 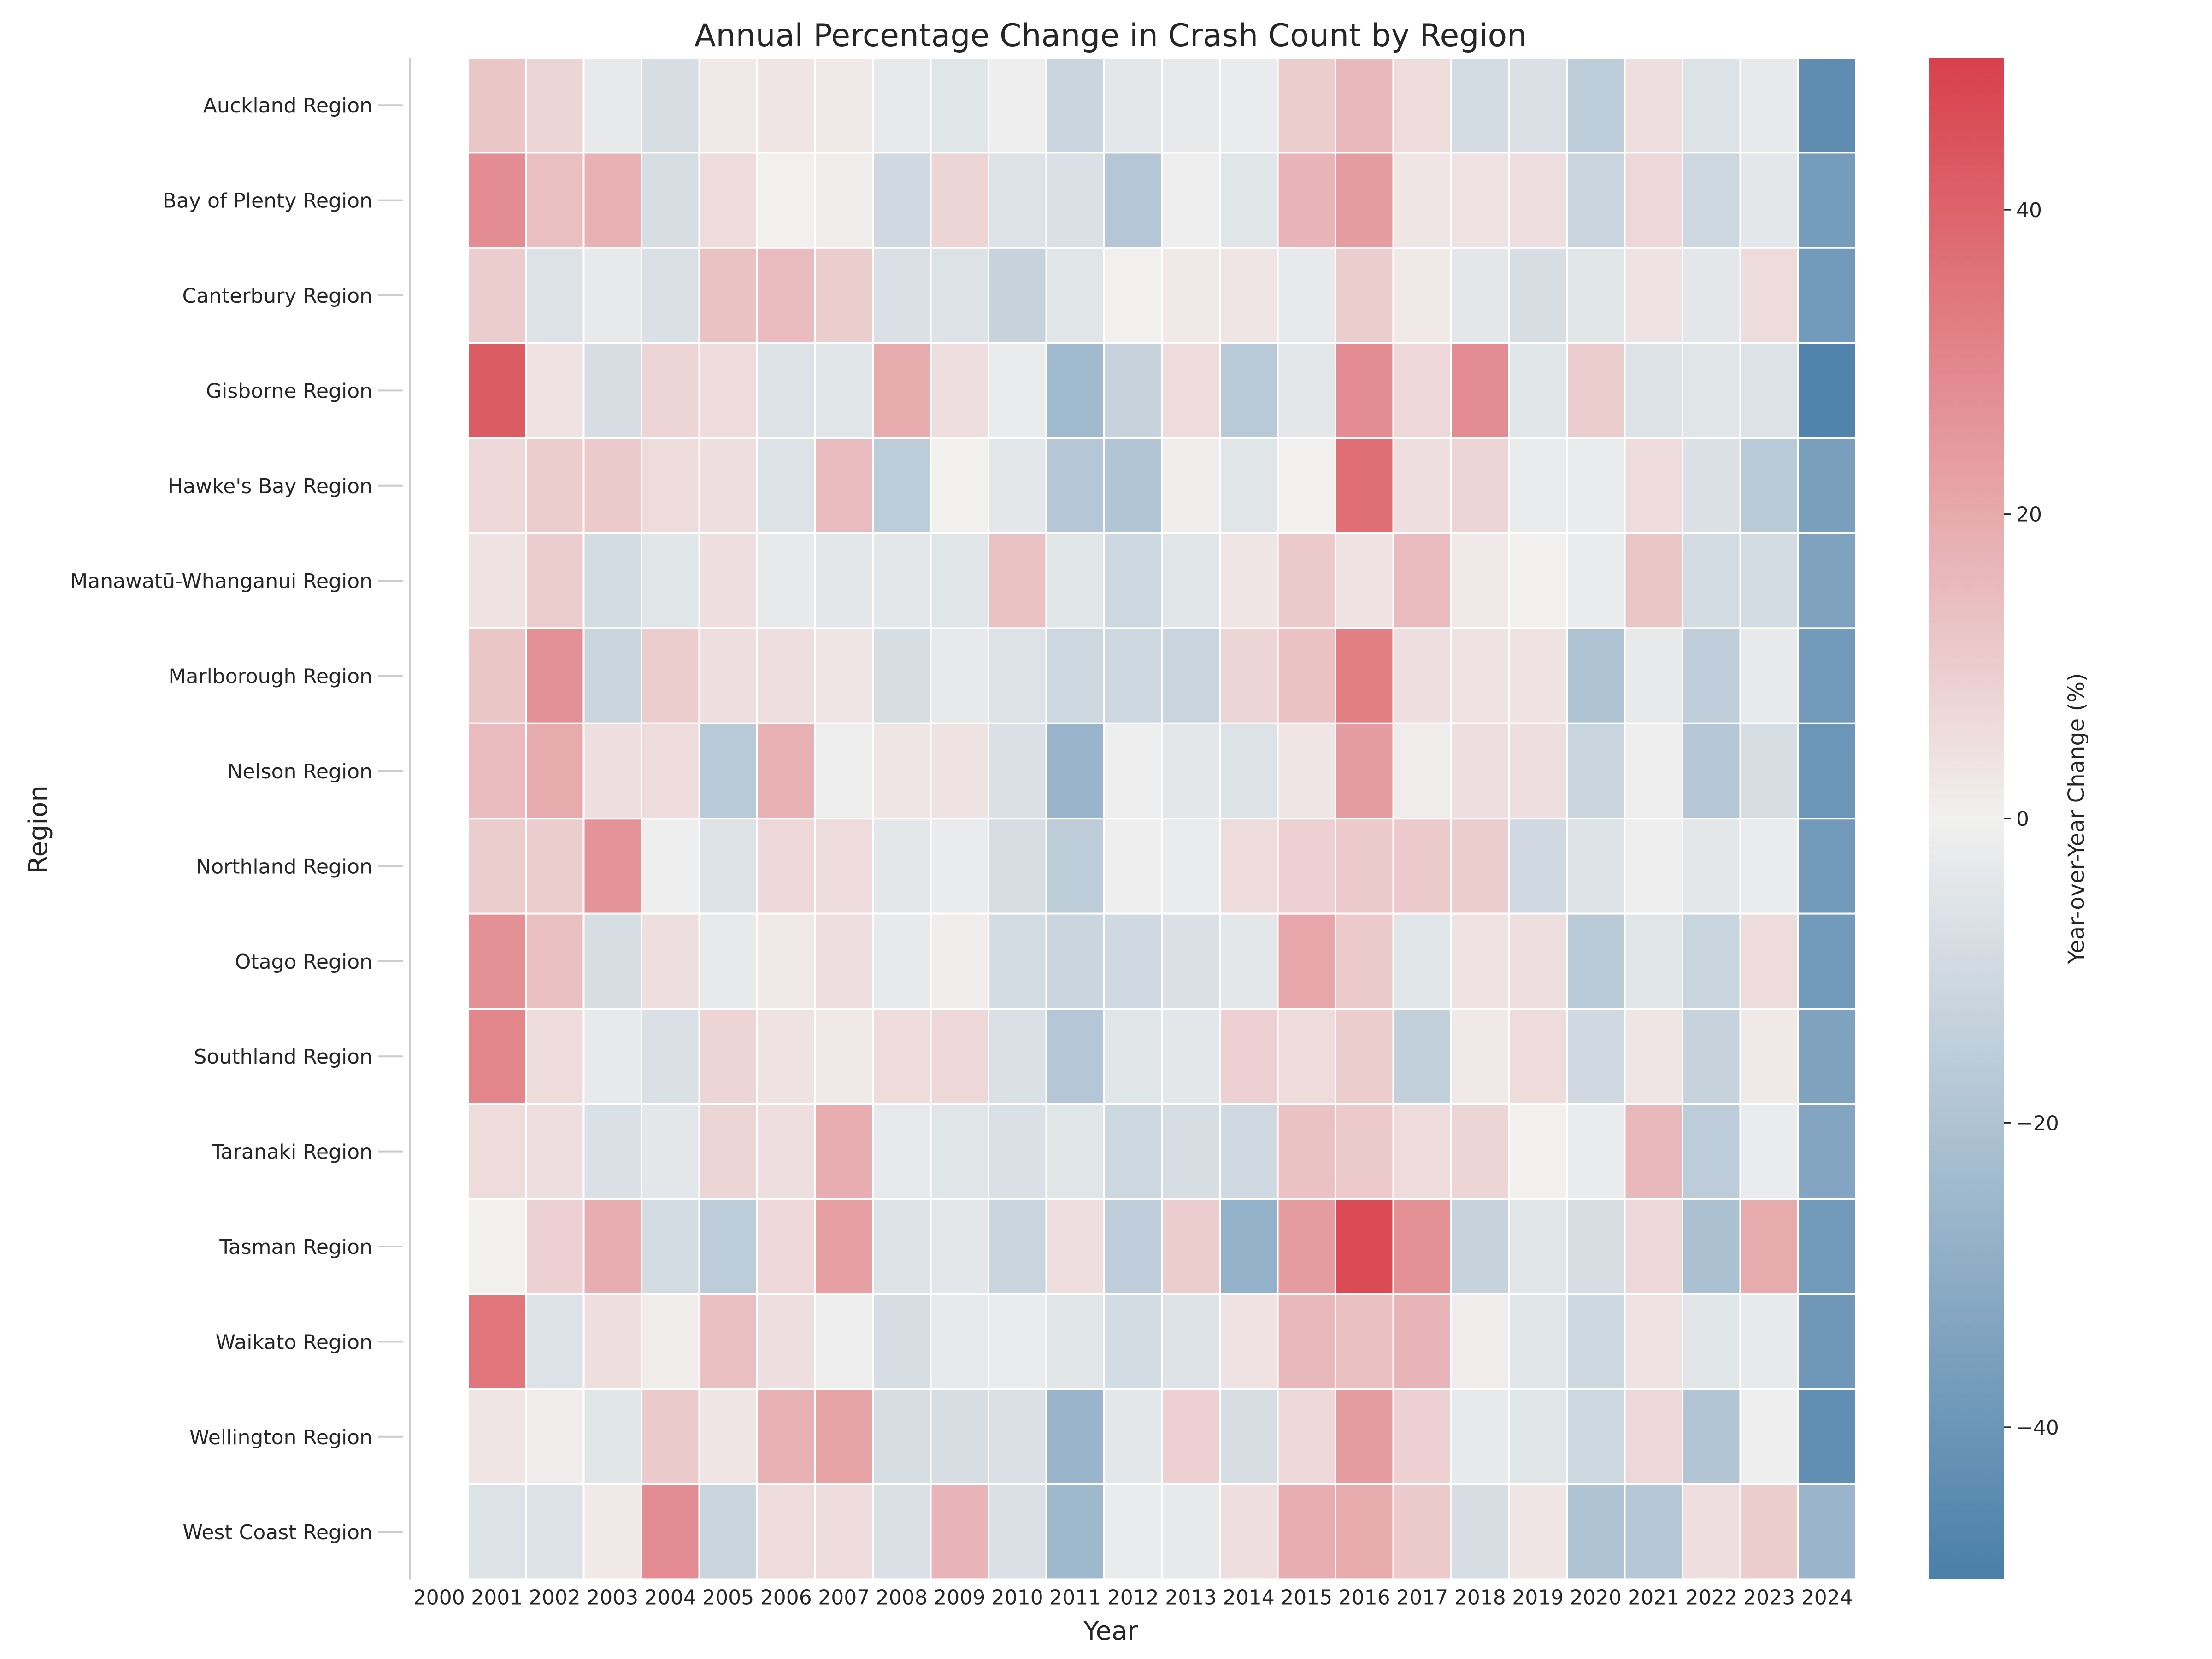 I want to click on x-tick-label: 2021, so click(x=1653, y=1597).